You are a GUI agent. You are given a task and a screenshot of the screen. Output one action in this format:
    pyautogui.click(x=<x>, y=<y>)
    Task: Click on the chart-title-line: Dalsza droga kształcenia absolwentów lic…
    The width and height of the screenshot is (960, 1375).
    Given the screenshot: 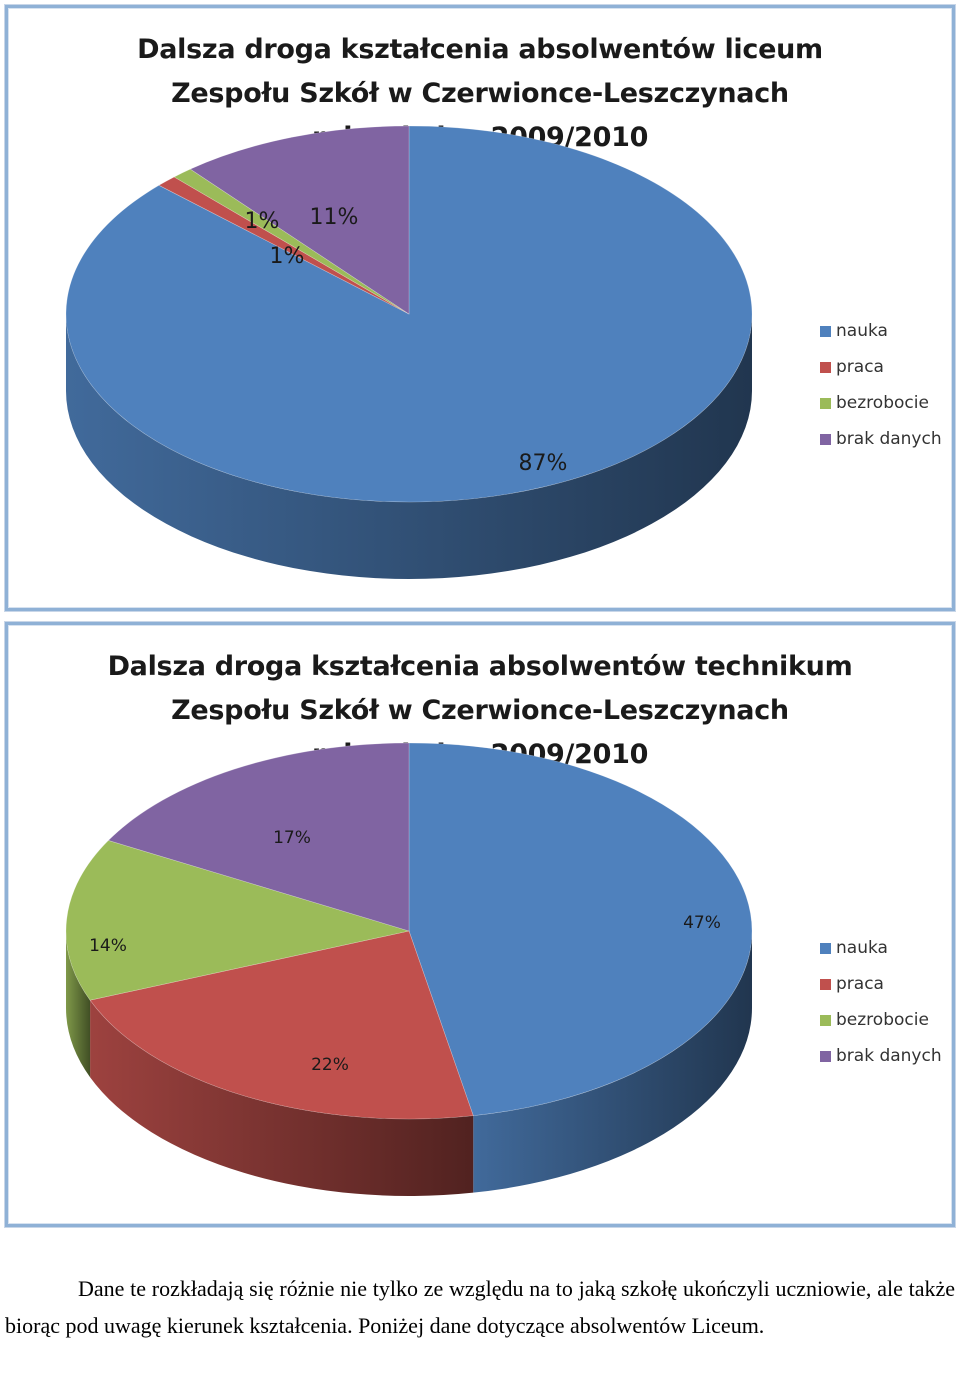 What is the action you would take?
    pyautogui.click(x=480, y=49)
    